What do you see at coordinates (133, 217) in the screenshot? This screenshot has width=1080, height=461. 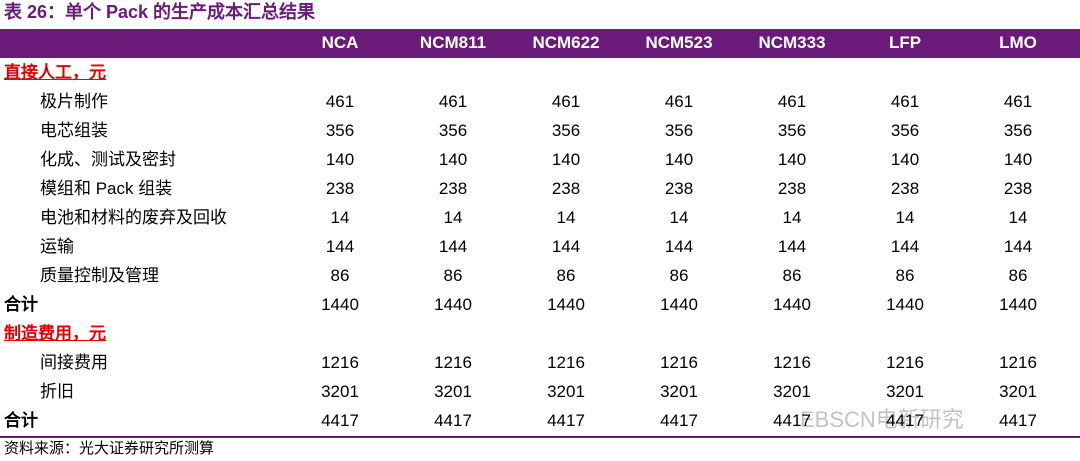 I see `row-label: 电池和材料的废弃及回收` at bounding box center [133, 217].